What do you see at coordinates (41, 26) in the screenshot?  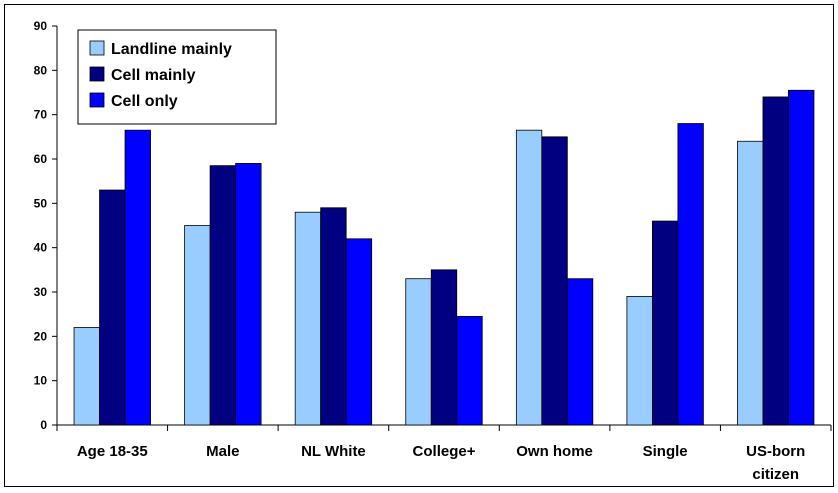 I see `y-tick-label: 90` at bounding box center [41, 26].